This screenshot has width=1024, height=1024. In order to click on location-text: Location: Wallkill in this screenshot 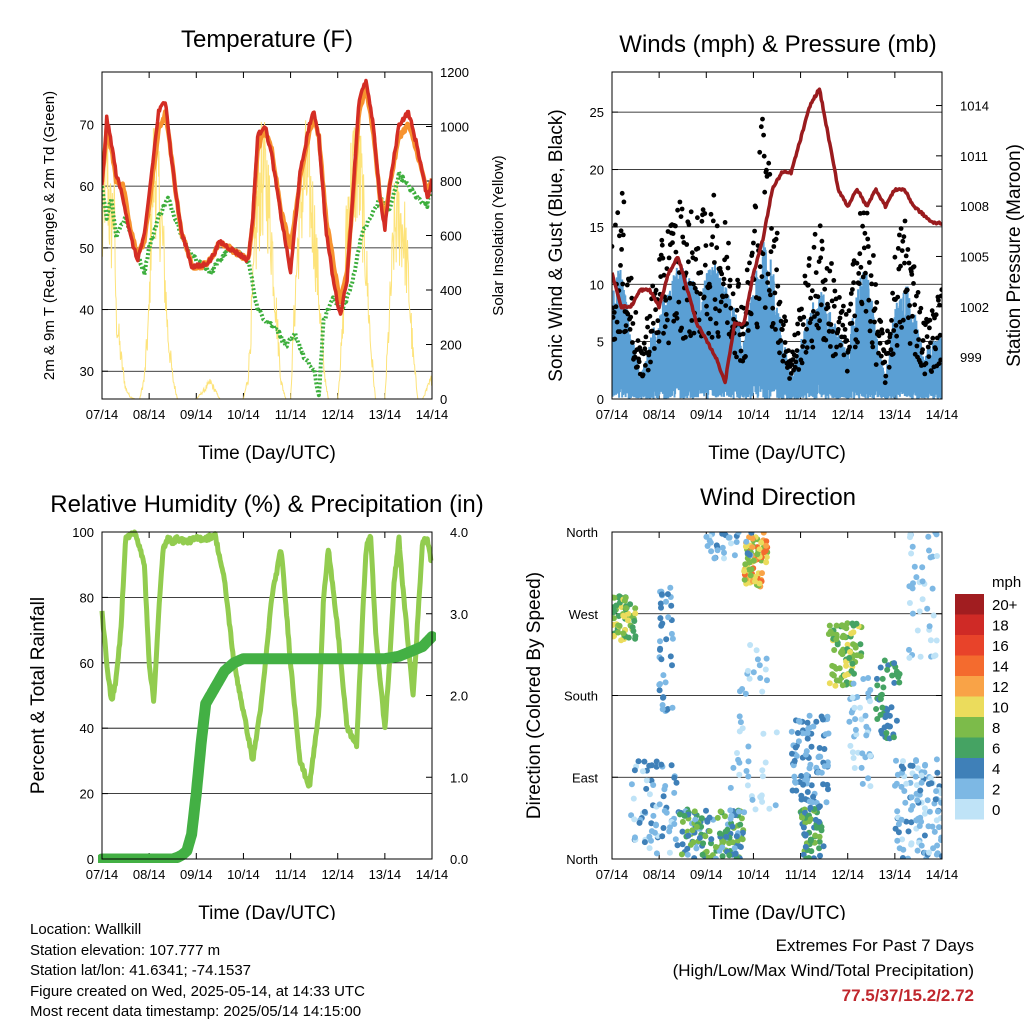, I will do `click(86, 929)`.